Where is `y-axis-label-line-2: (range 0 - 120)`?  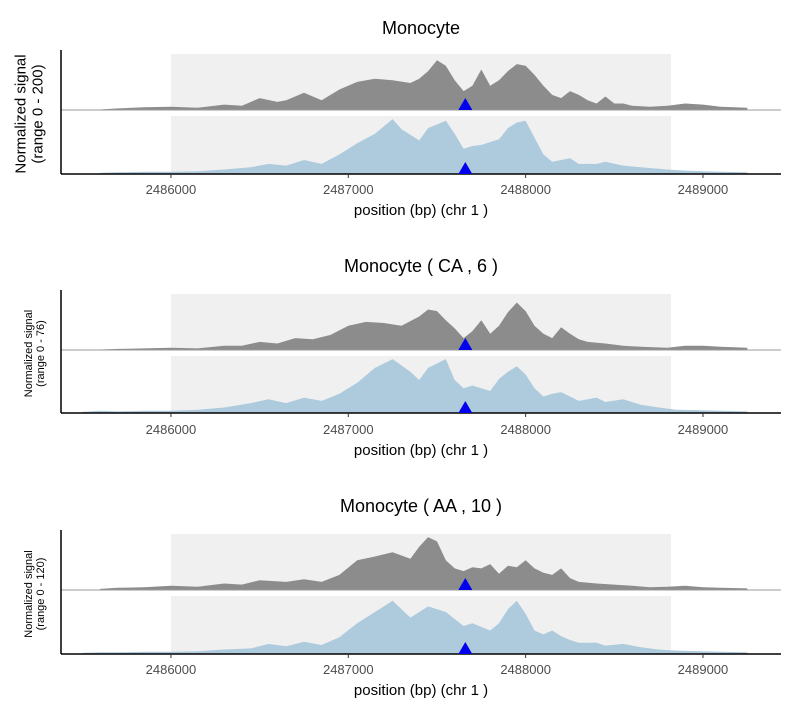
y-axis-label-line-2: (range 0 - 120) is located at coordinates (41, 594).